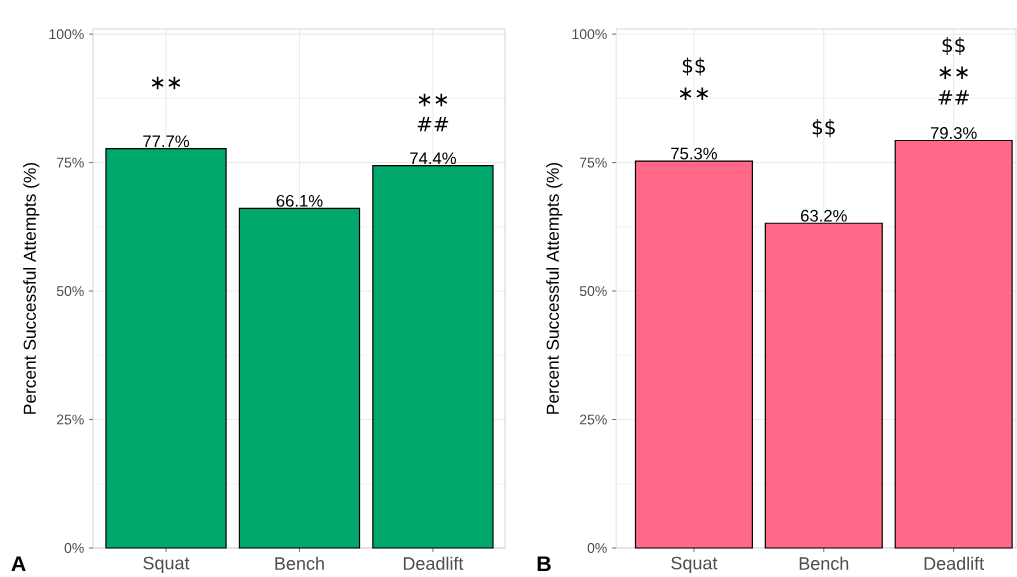 This screenshot has width=1017, height=577. Describe the element at coordinates (953, 133) in the screenshot. I see `data-label: 79.3%` at that location.